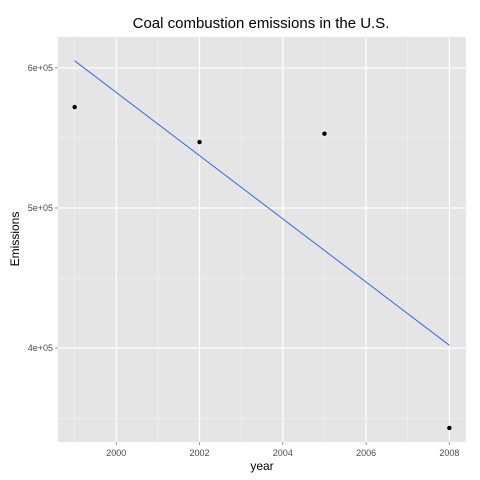  What do you see at coordinates (261, 466) in the screenshot?
I see `x-axis-title: year` at bounding box center [261, 466].